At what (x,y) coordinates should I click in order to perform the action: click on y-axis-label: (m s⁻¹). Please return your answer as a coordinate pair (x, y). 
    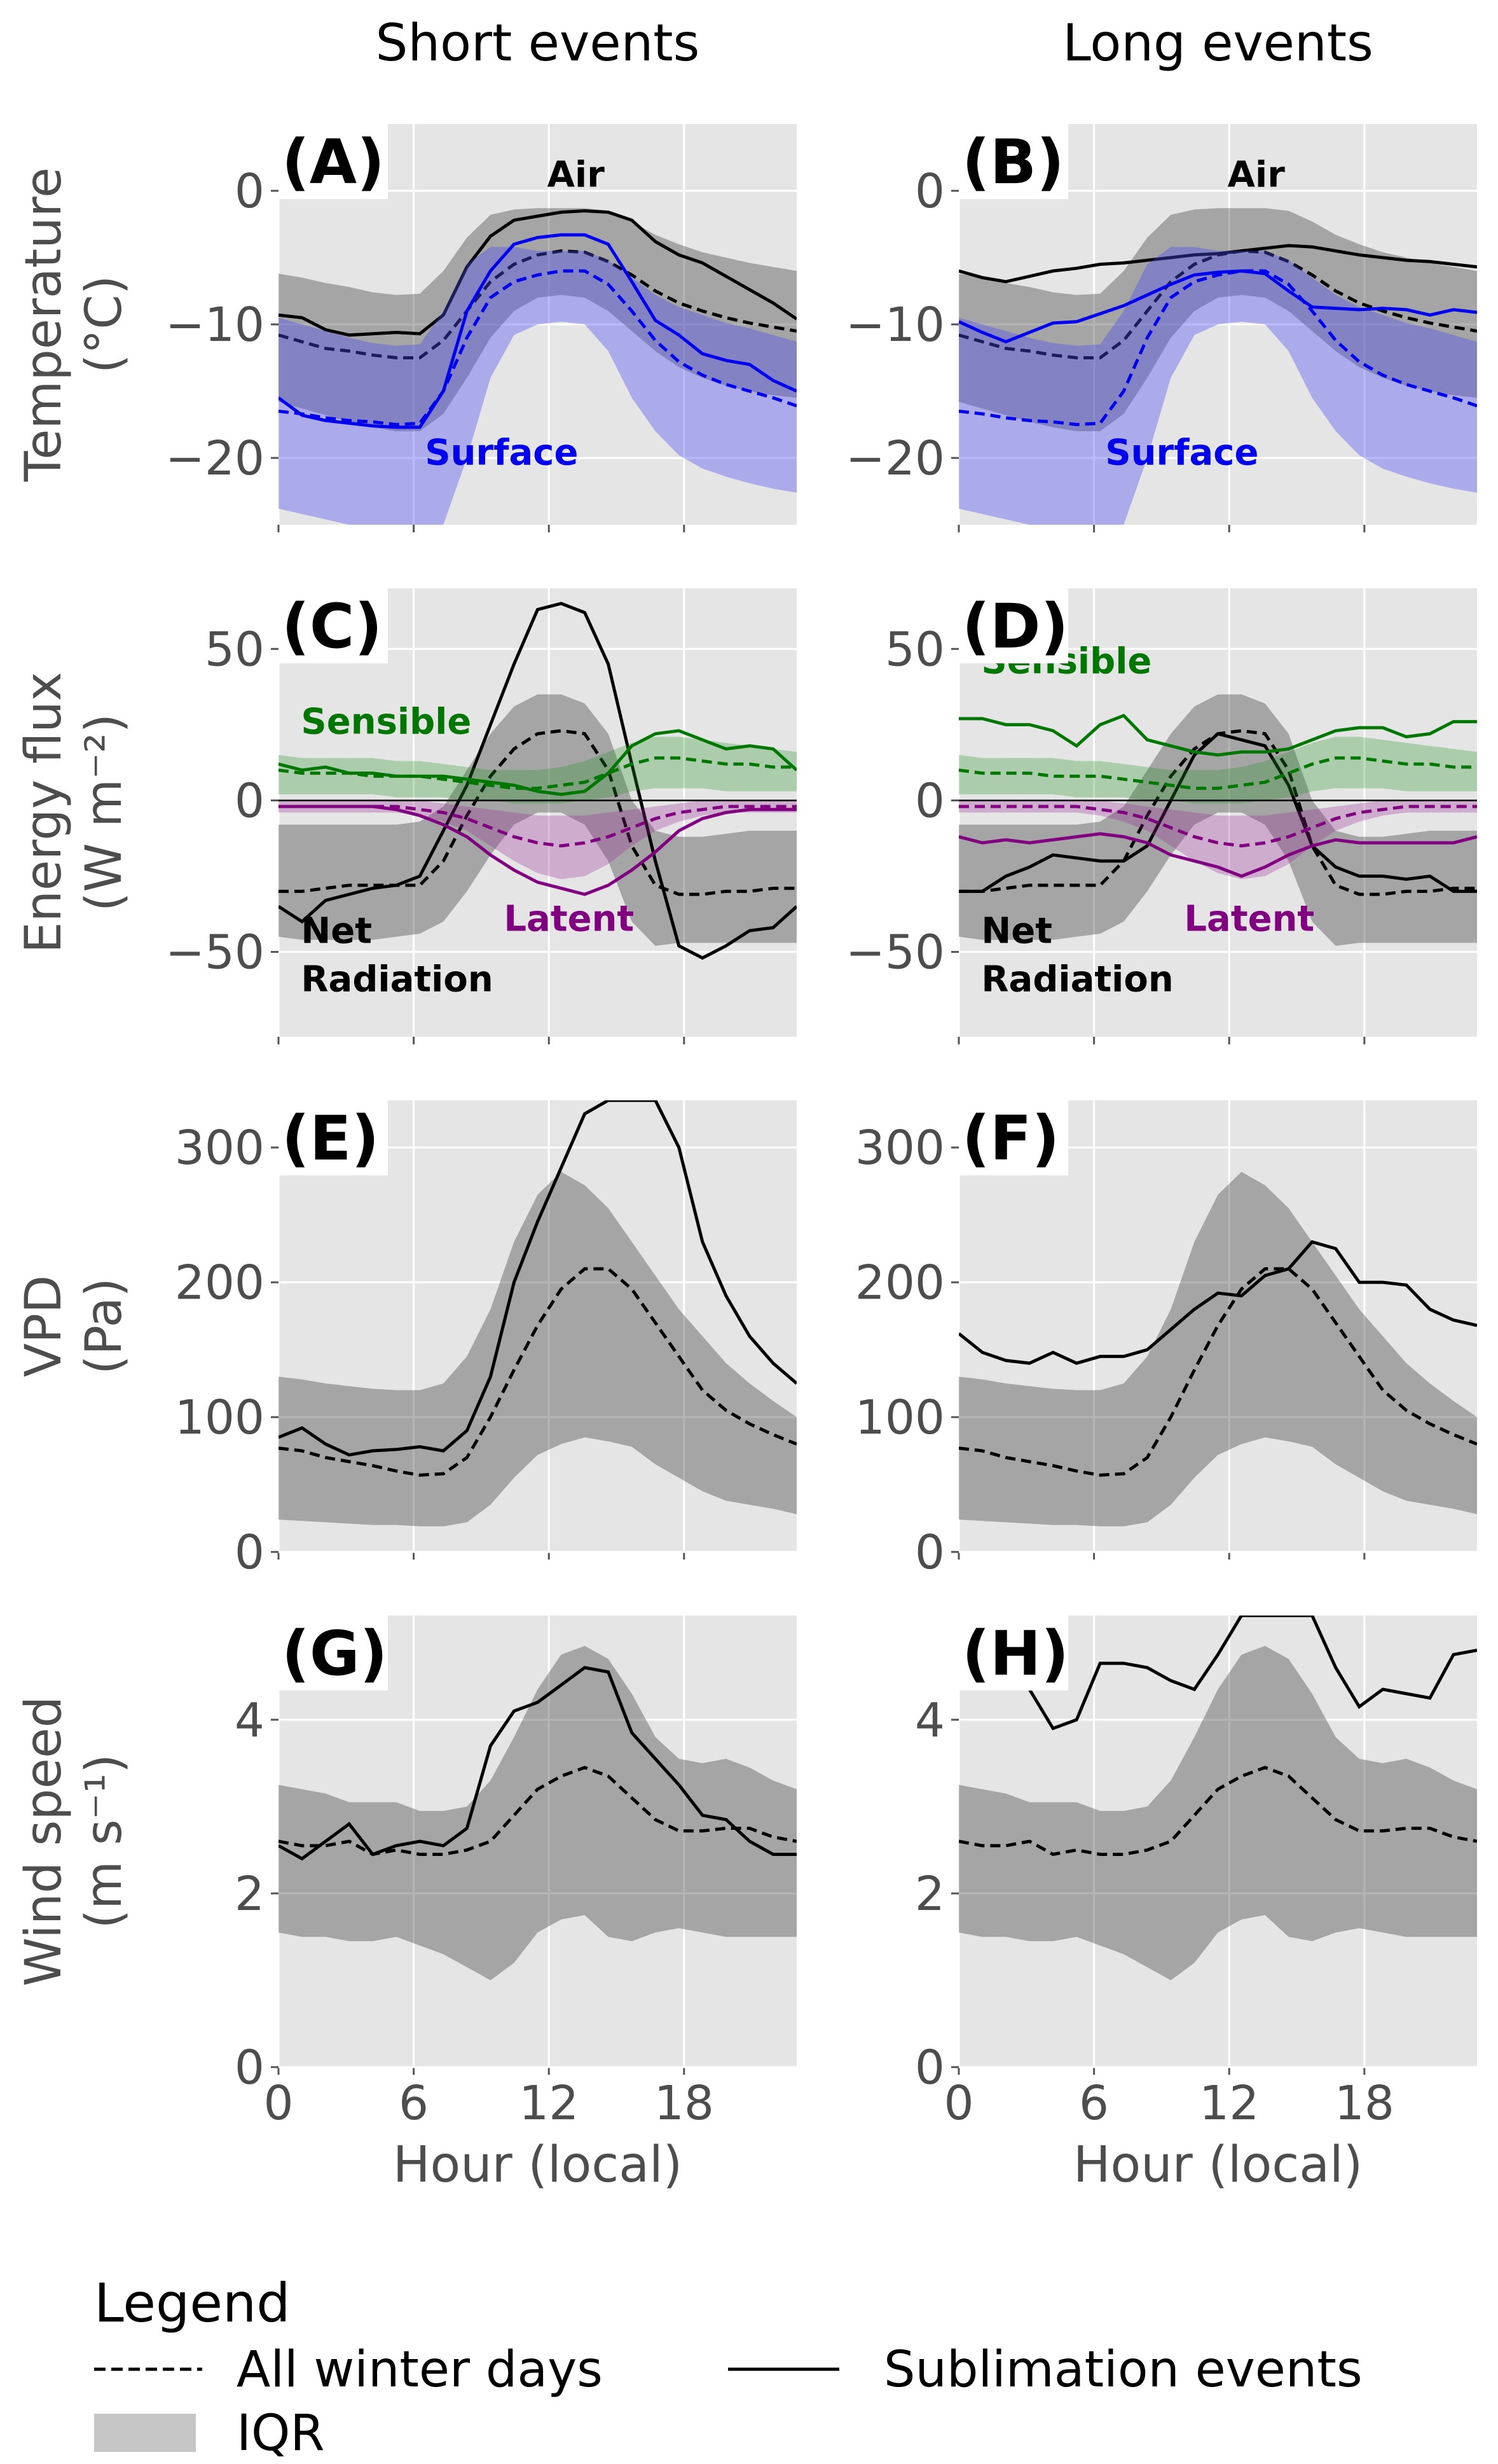
    Looking at the image, I should click on (104, 1842).